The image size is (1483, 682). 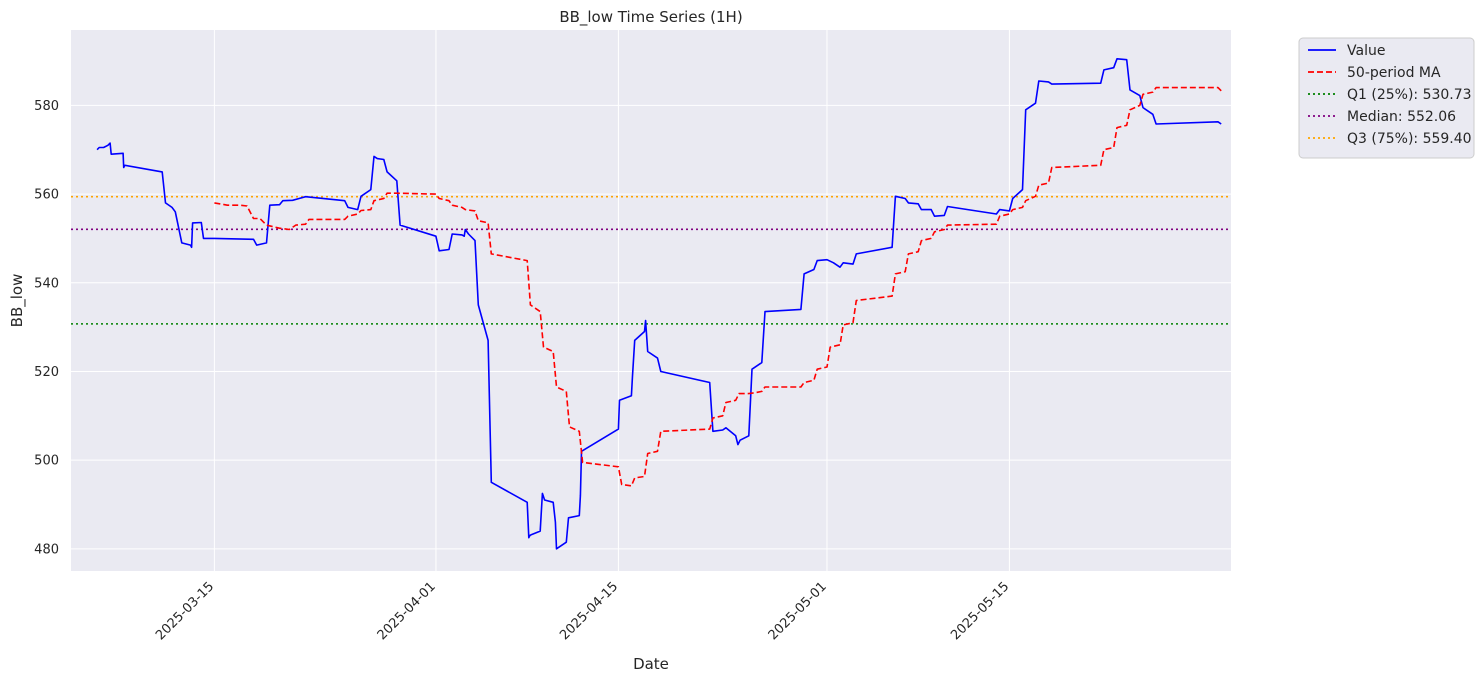 What do you see at coordinates (1409, 139) in the screenshot?
I see `legend-label: Q3 (75%): 559.40` at bounding box center [1409, 139].